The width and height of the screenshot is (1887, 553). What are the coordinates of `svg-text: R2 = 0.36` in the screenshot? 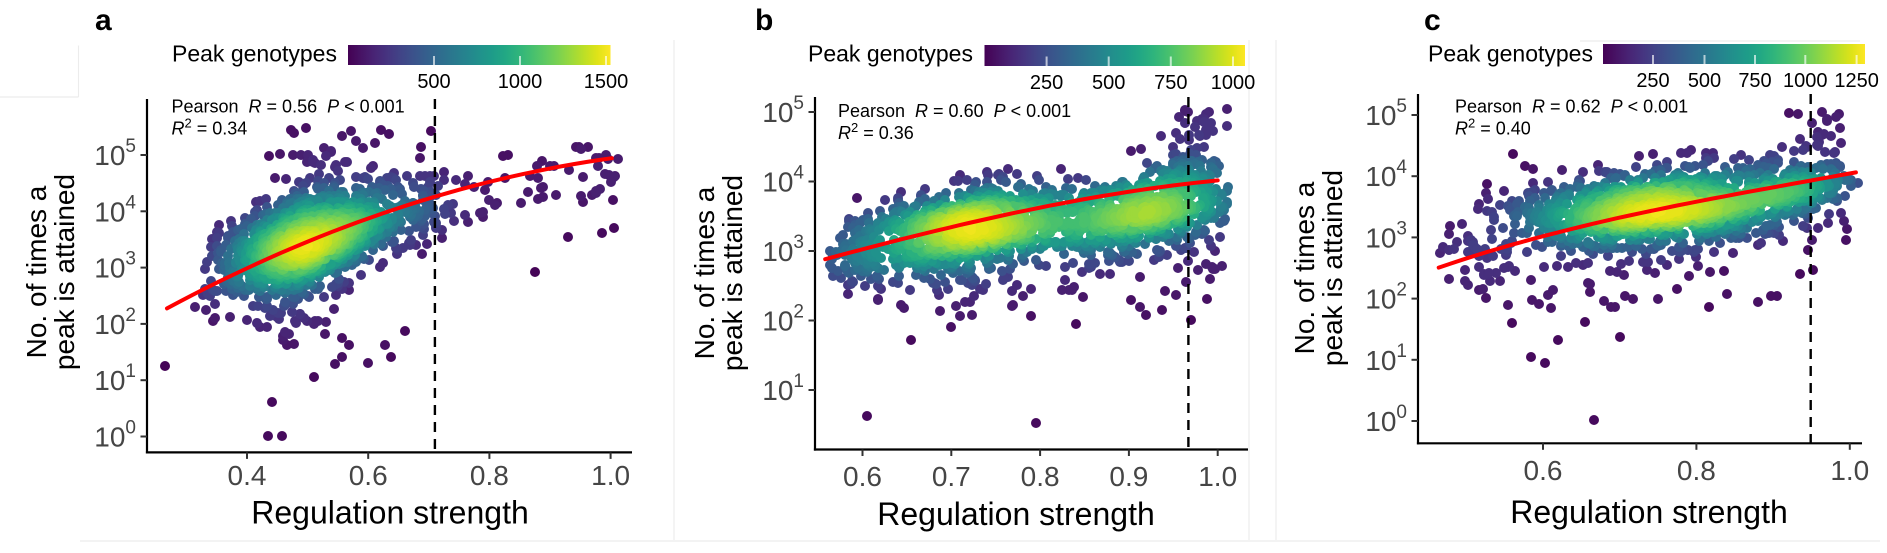 It's located at (876, 131).